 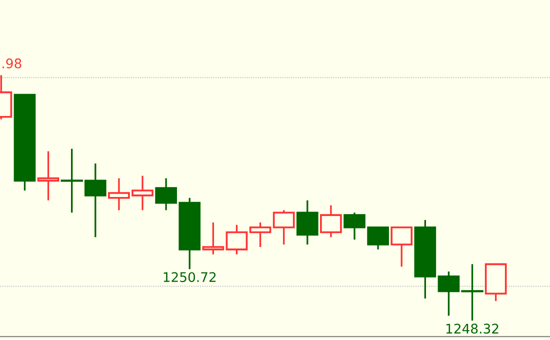 What do you see at coordinates (190, 277) in the screenshot?
I see `annotation: 1250.72` at bounding box center [190, 277].